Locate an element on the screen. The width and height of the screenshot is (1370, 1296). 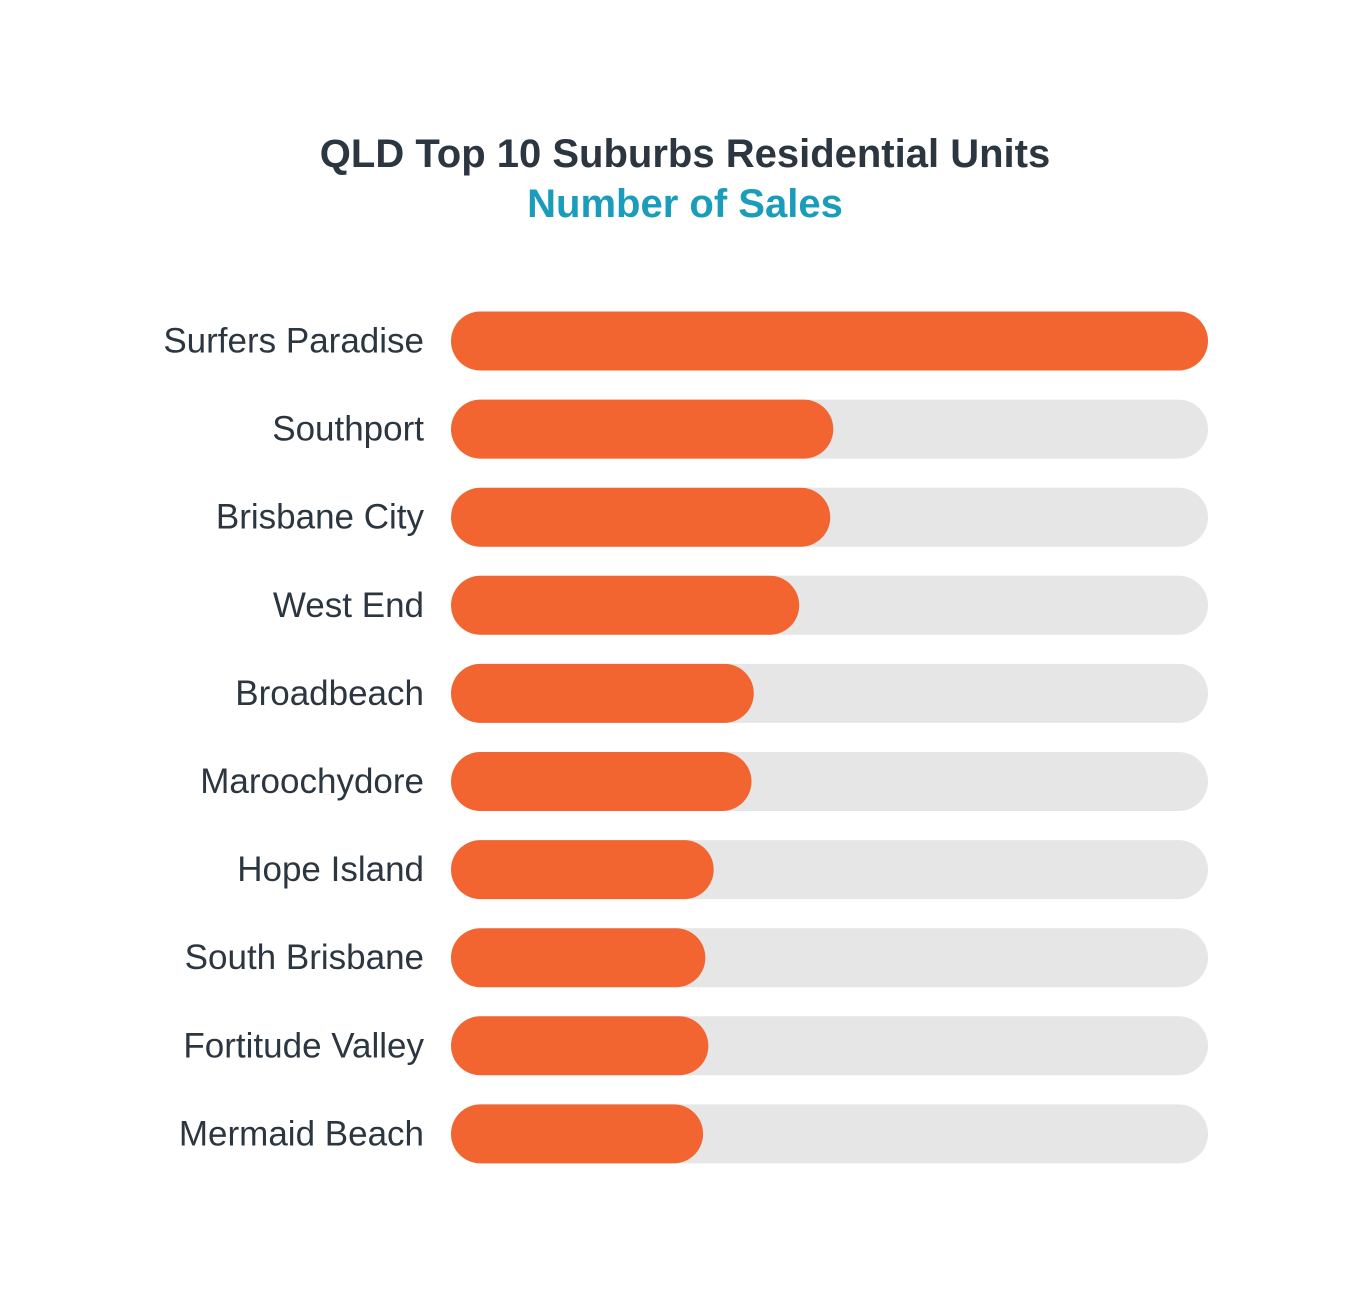
category-label: Hope Island is located at coordinates (330, 869).